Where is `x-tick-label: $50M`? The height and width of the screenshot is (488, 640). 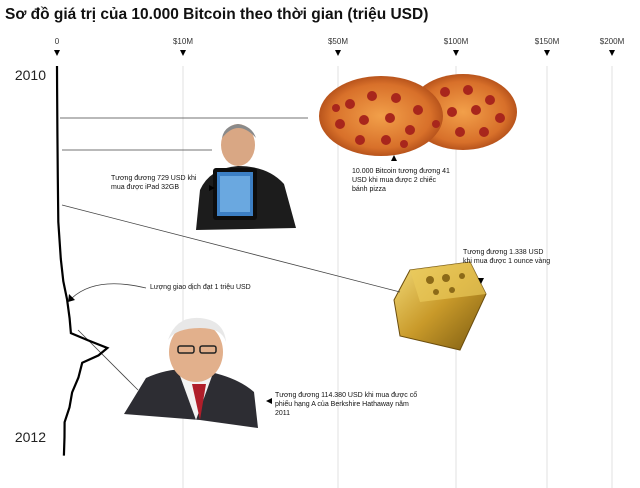 x-tick-label: $50M is located at coordinates (338, 41).